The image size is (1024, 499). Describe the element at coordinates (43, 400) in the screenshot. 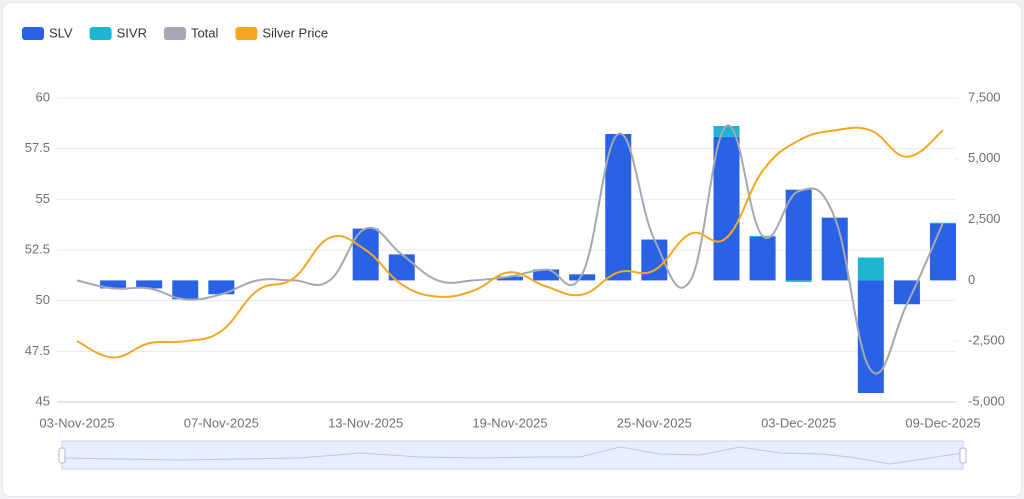

I see `y-tick-label: 45` at that location.